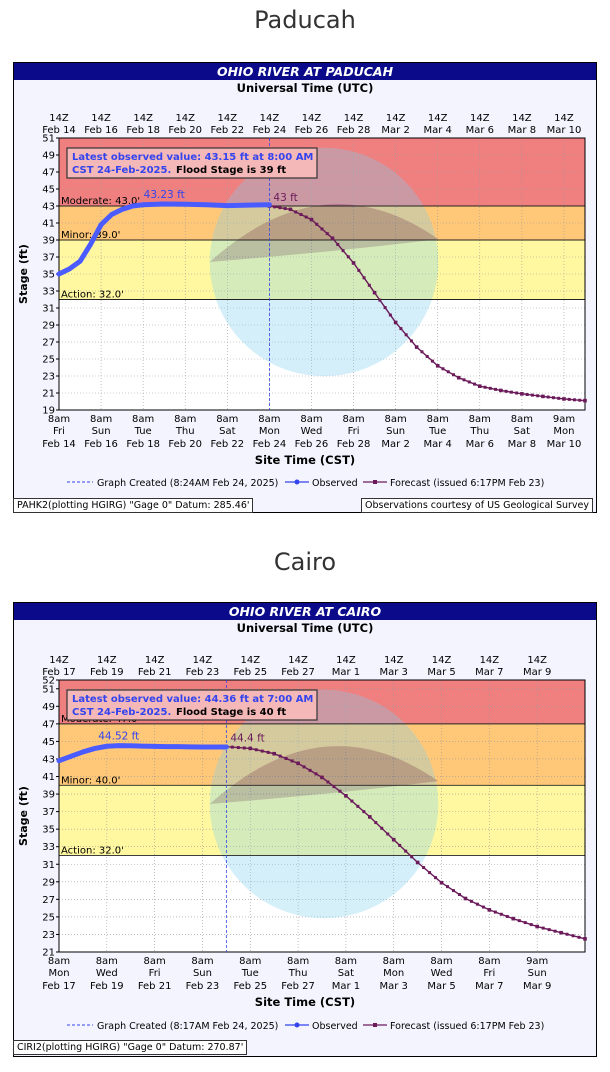 The image size is (610, 1072). What do you see at coordinates (107, 672) in the screenshot?
I see `top-tick-label: Feb 19` at bounding box center [107, 672].